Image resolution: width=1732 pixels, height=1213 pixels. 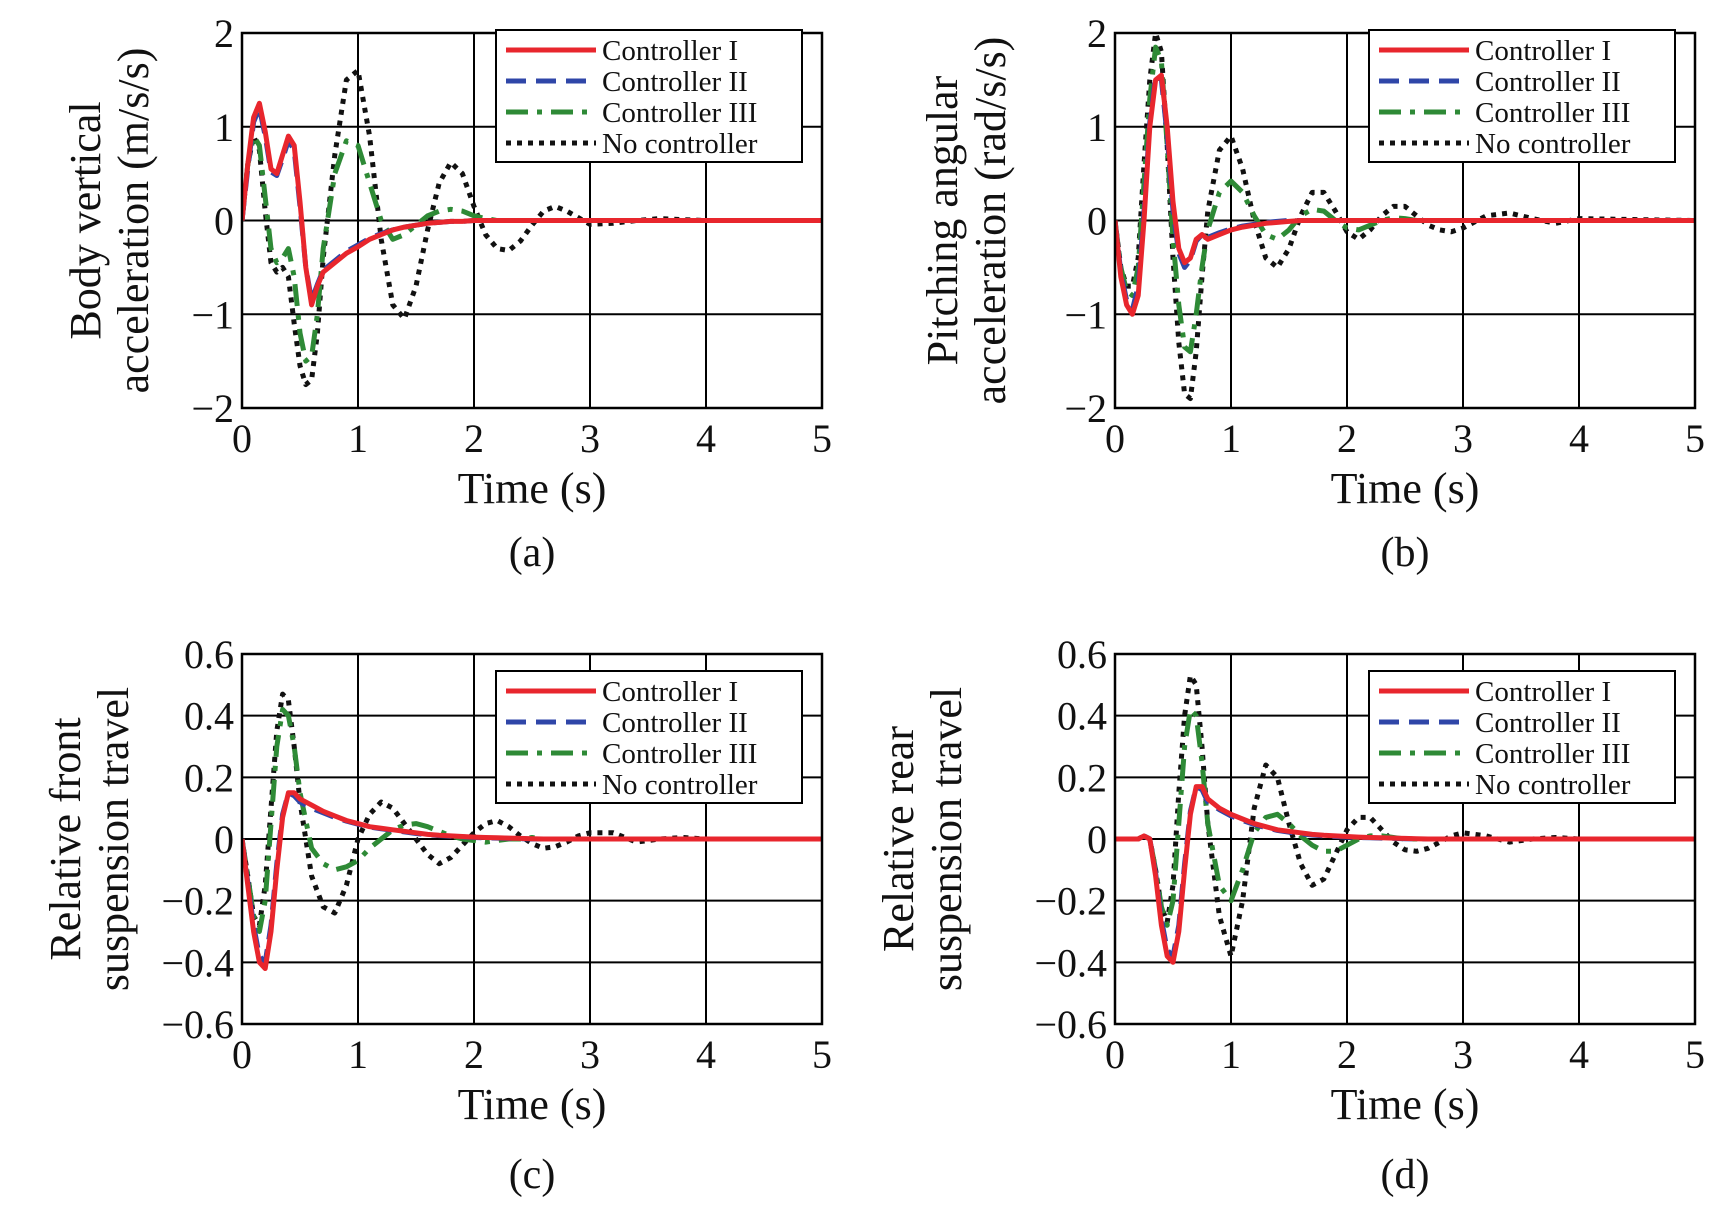 What do you see at coordinates (1405, 1175) in the screenshot?
I see `panel-label: (d)` at bounding box center [1405, 1175].